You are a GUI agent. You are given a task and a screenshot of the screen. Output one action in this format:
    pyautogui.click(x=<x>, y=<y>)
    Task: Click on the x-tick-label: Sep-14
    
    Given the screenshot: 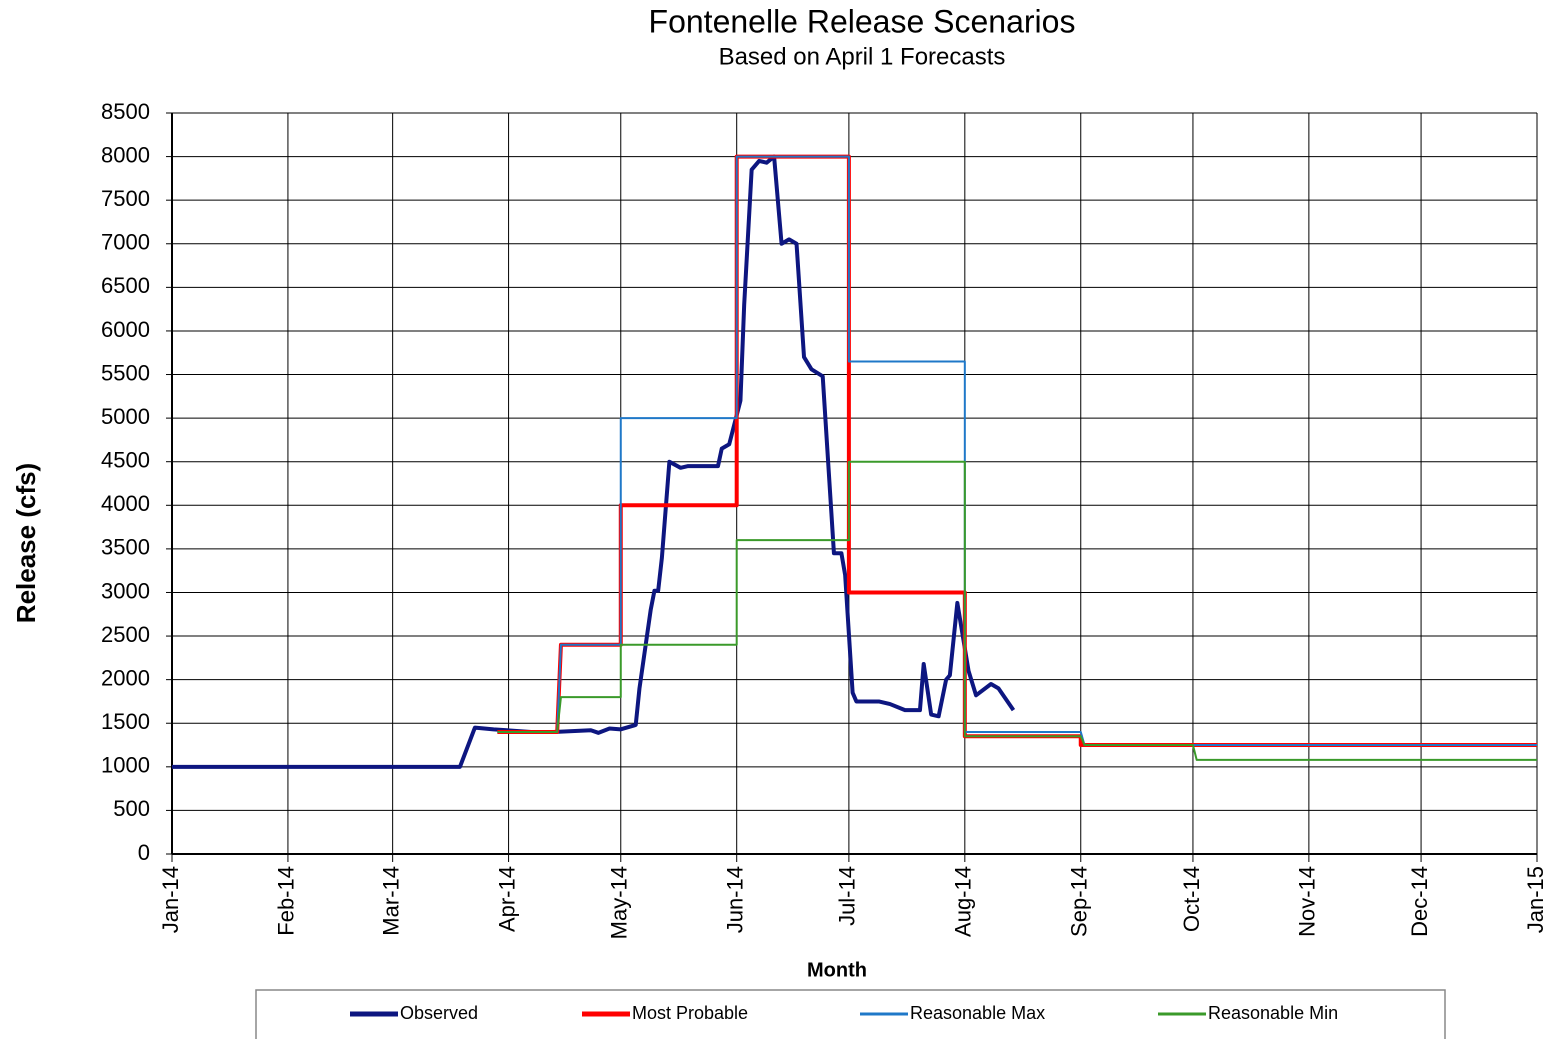 What is the action you would take?
    pyautogui.click(x=1079, y=901)
    